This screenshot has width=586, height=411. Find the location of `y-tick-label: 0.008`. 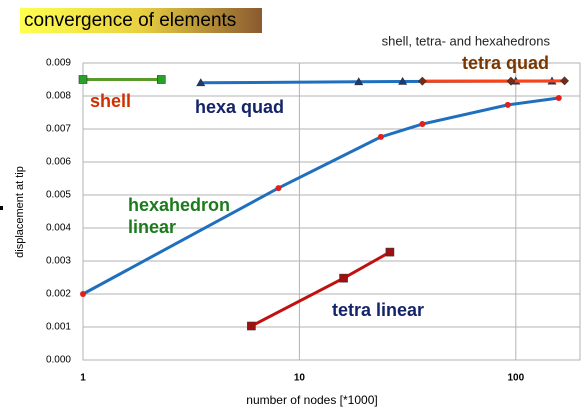

y-tick-label: 0.008 is located at coordinates (58, 96).